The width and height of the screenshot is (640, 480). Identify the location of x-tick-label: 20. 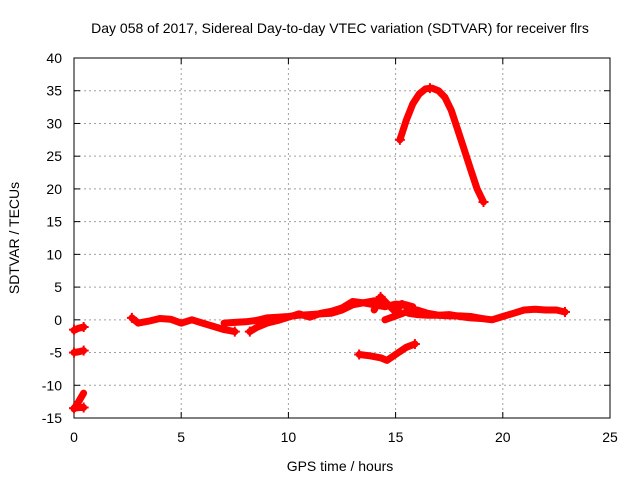
(503, 437).